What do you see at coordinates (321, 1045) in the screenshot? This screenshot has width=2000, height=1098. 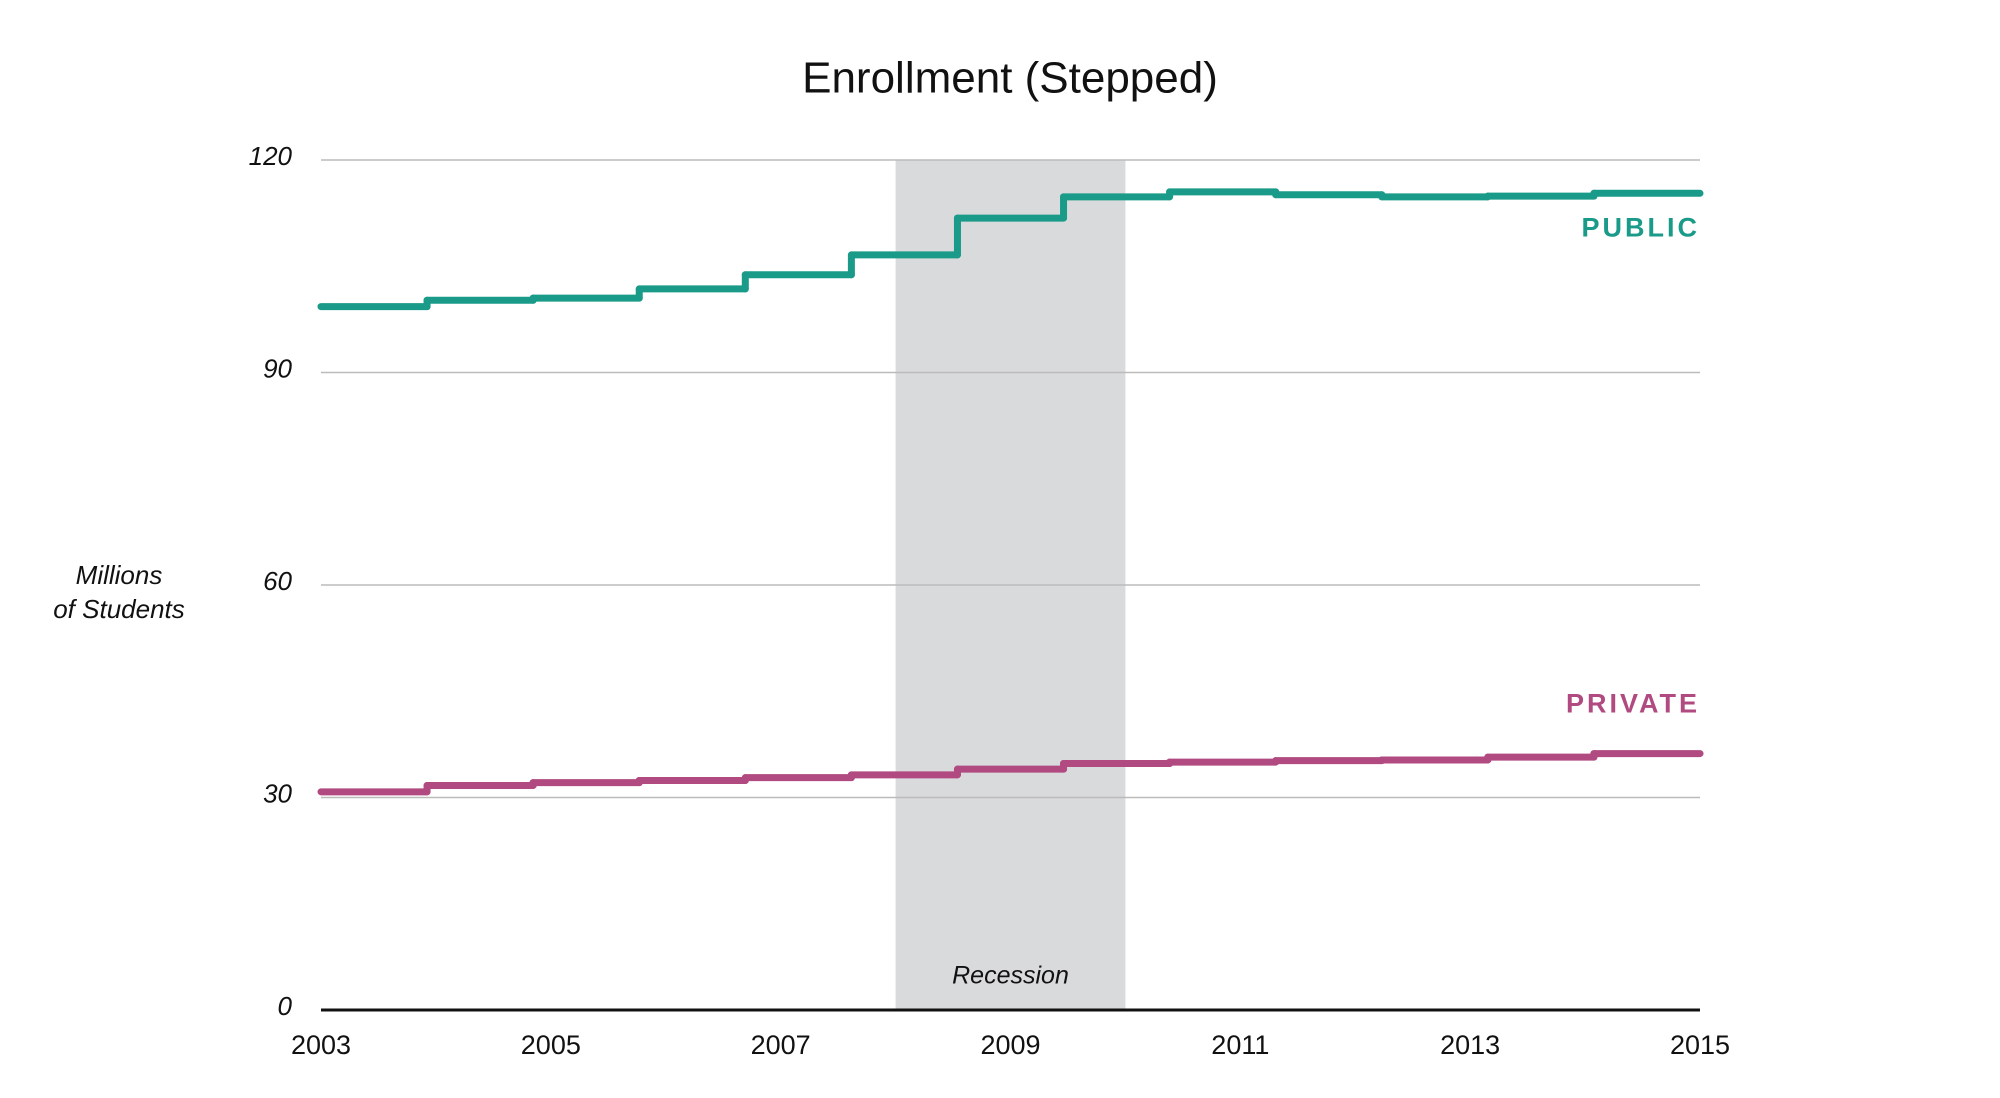 I see `x-tick-label: 2003` at bounding box center [321, 1045].